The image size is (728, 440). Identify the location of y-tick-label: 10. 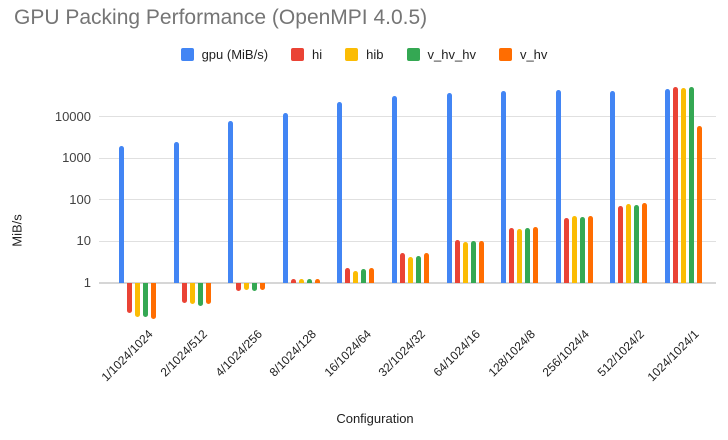
(83, 241).